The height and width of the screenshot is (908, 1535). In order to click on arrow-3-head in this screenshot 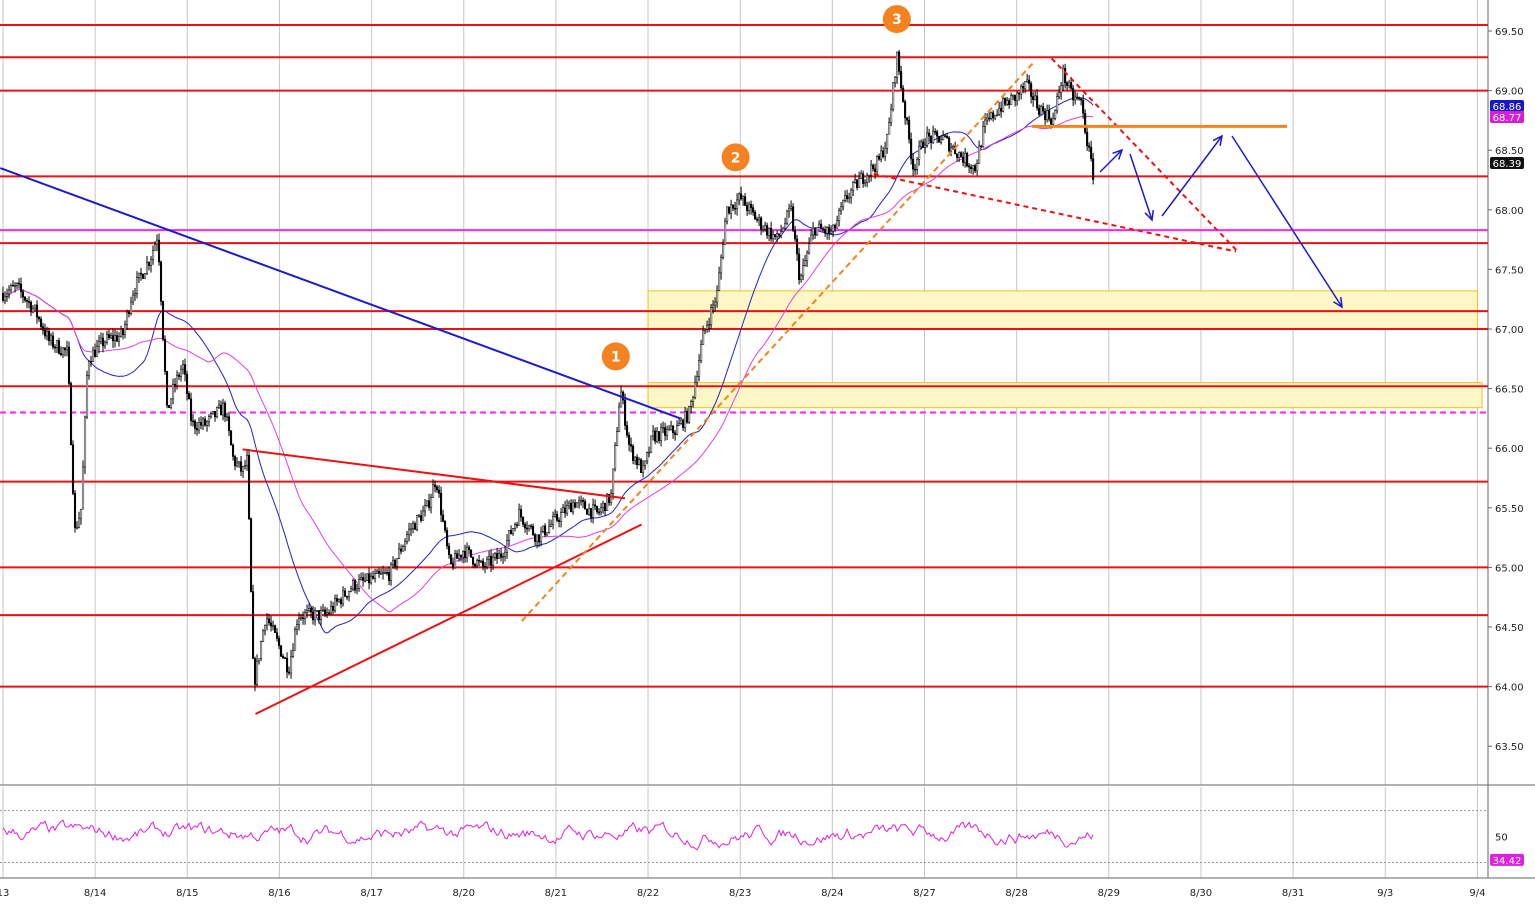, I will do `click(1218, 140)`.